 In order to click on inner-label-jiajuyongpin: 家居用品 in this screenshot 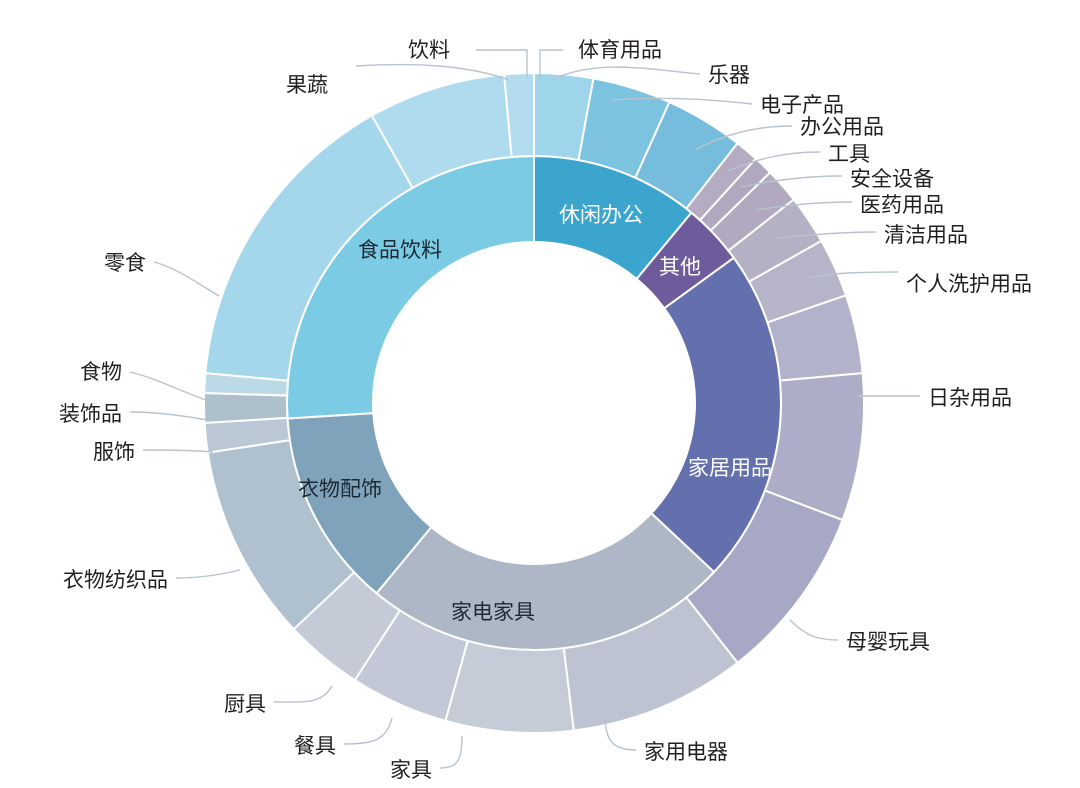, I will do `click(730, 468)`.